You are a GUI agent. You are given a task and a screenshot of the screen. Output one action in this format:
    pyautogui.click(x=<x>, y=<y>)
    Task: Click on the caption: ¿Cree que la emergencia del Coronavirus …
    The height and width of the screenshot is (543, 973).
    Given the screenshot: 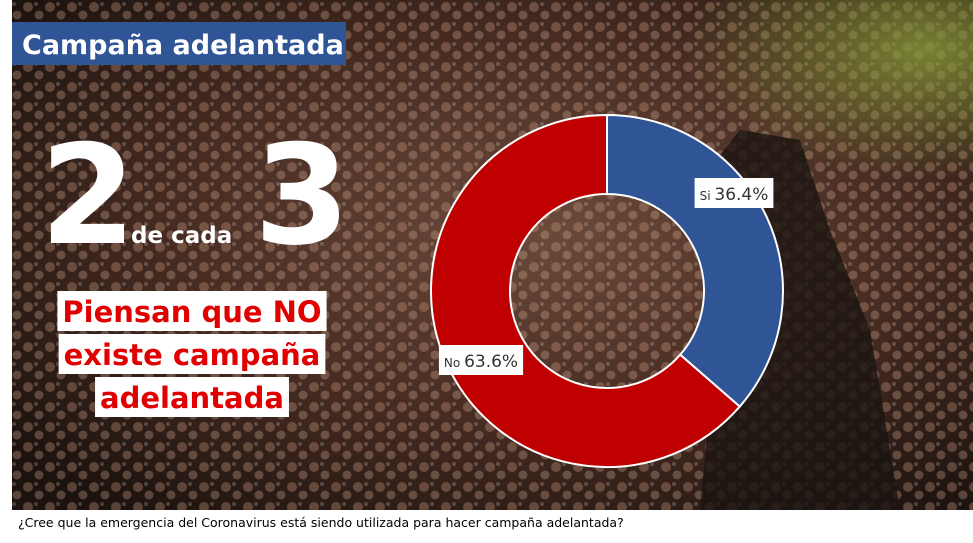 What is the action you would take?
    pyautogui.click(x=321, y=522)
    